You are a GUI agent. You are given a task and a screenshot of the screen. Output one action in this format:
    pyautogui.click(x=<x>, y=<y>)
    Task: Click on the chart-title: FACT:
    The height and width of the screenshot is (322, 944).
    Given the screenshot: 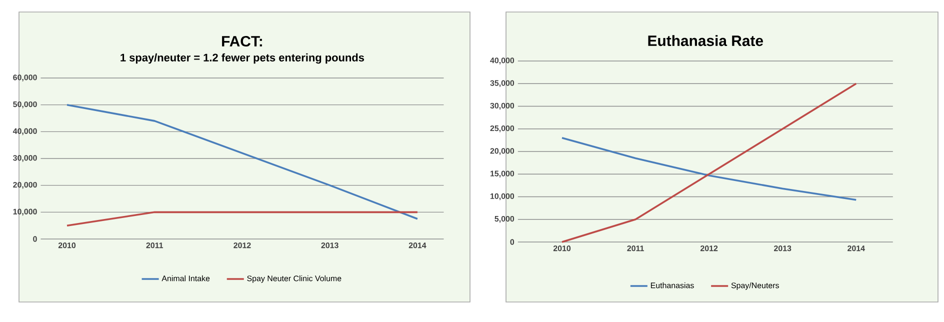 What is the action you would take?
    pyautogui.click(x=242, y=41)
    